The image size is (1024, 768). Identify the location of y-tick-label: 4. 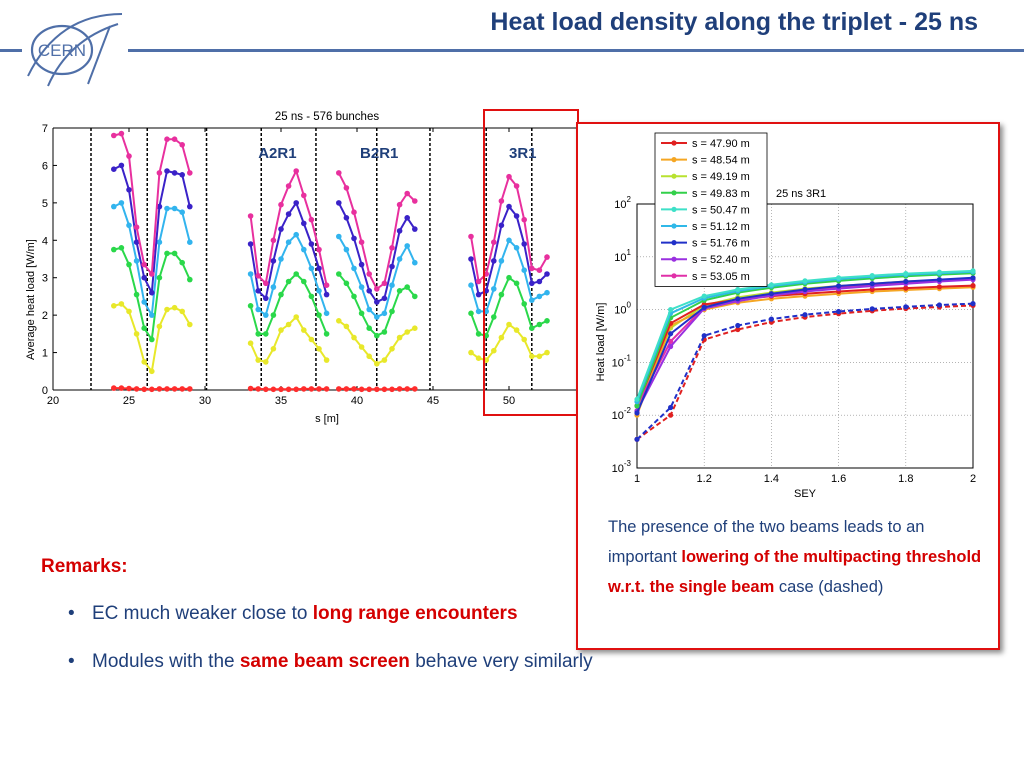
(45, 241).